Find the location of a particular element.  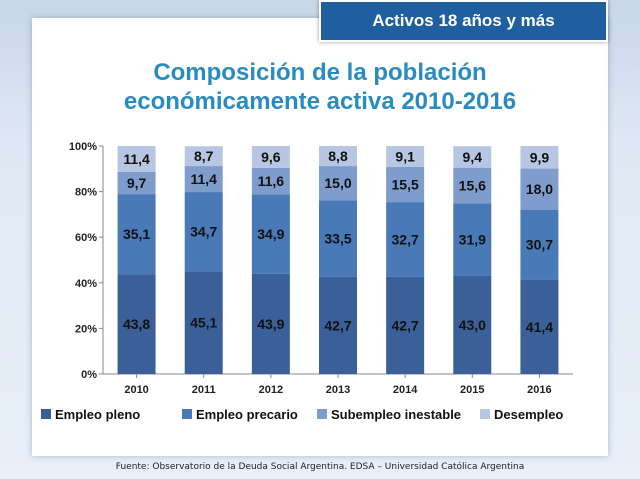

data-label: 32,7 is located at coordinates (405, 239).